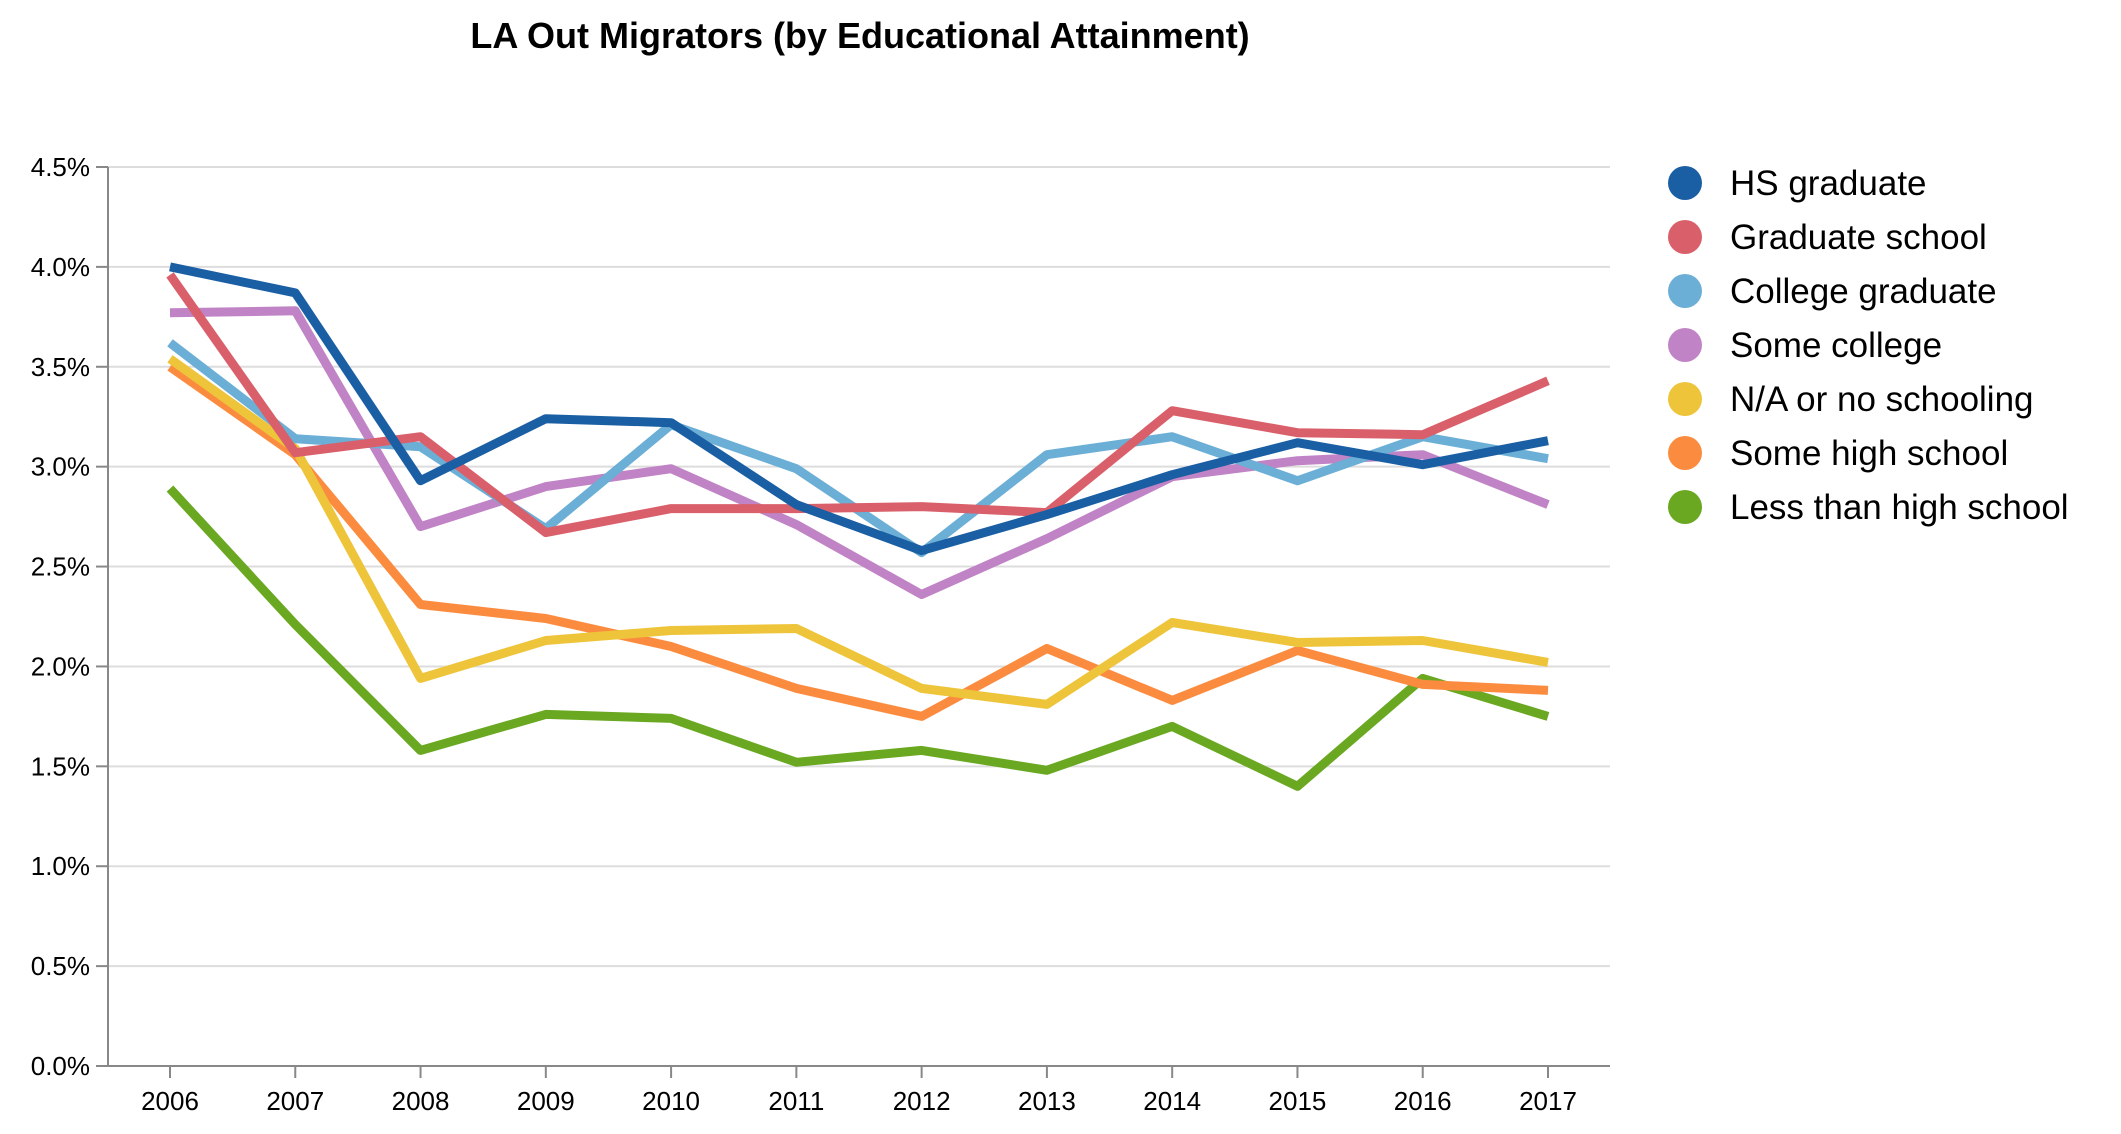 The height and width of the screenshot is (1134, 2121). Describe the element at coordinates (671, 1101) in the screenshot. I see `x-tick-label: 2010` at that location.